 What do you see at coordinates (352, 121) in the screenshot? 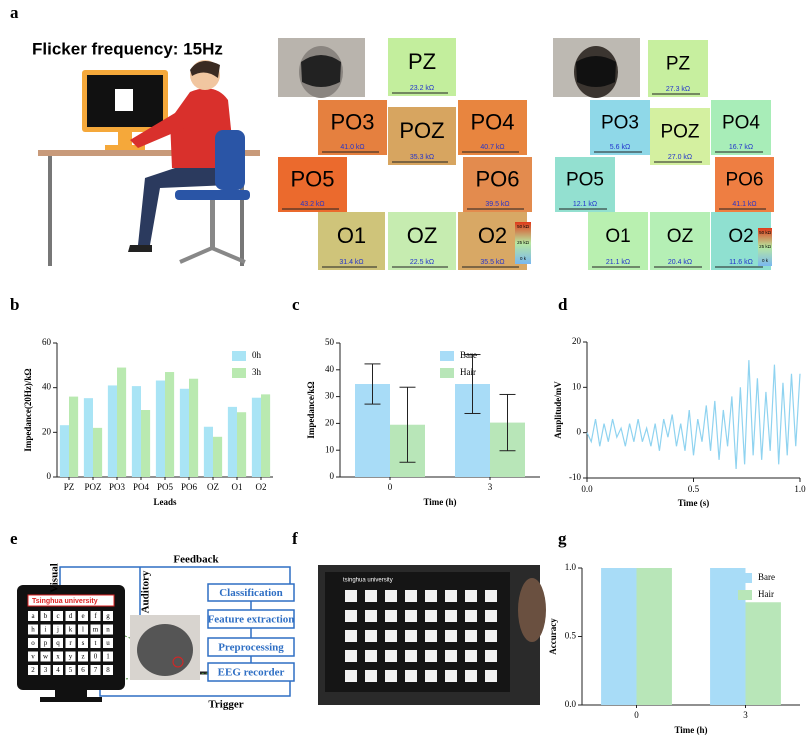
I see `electrode-label: PO3` at bounding box center [352, 121].